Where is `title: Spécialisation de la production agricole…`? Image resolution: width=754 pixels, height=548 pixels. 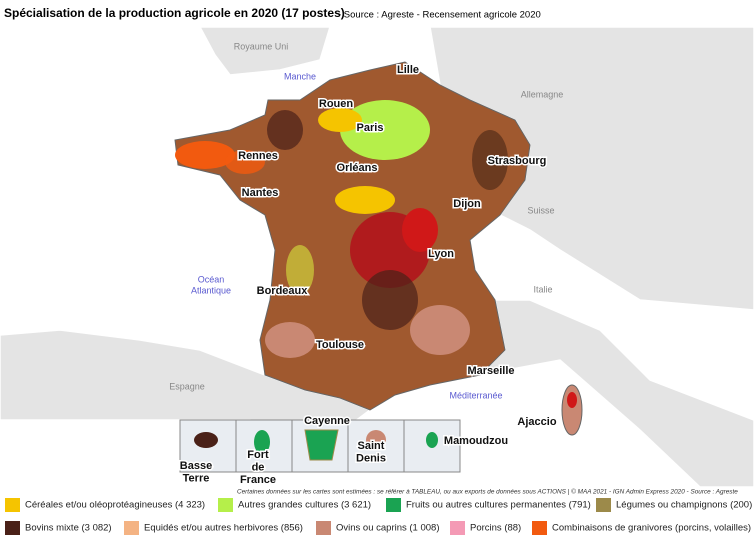 title: Spécialisation de la production agricole… is located at coordinates (174, 13).